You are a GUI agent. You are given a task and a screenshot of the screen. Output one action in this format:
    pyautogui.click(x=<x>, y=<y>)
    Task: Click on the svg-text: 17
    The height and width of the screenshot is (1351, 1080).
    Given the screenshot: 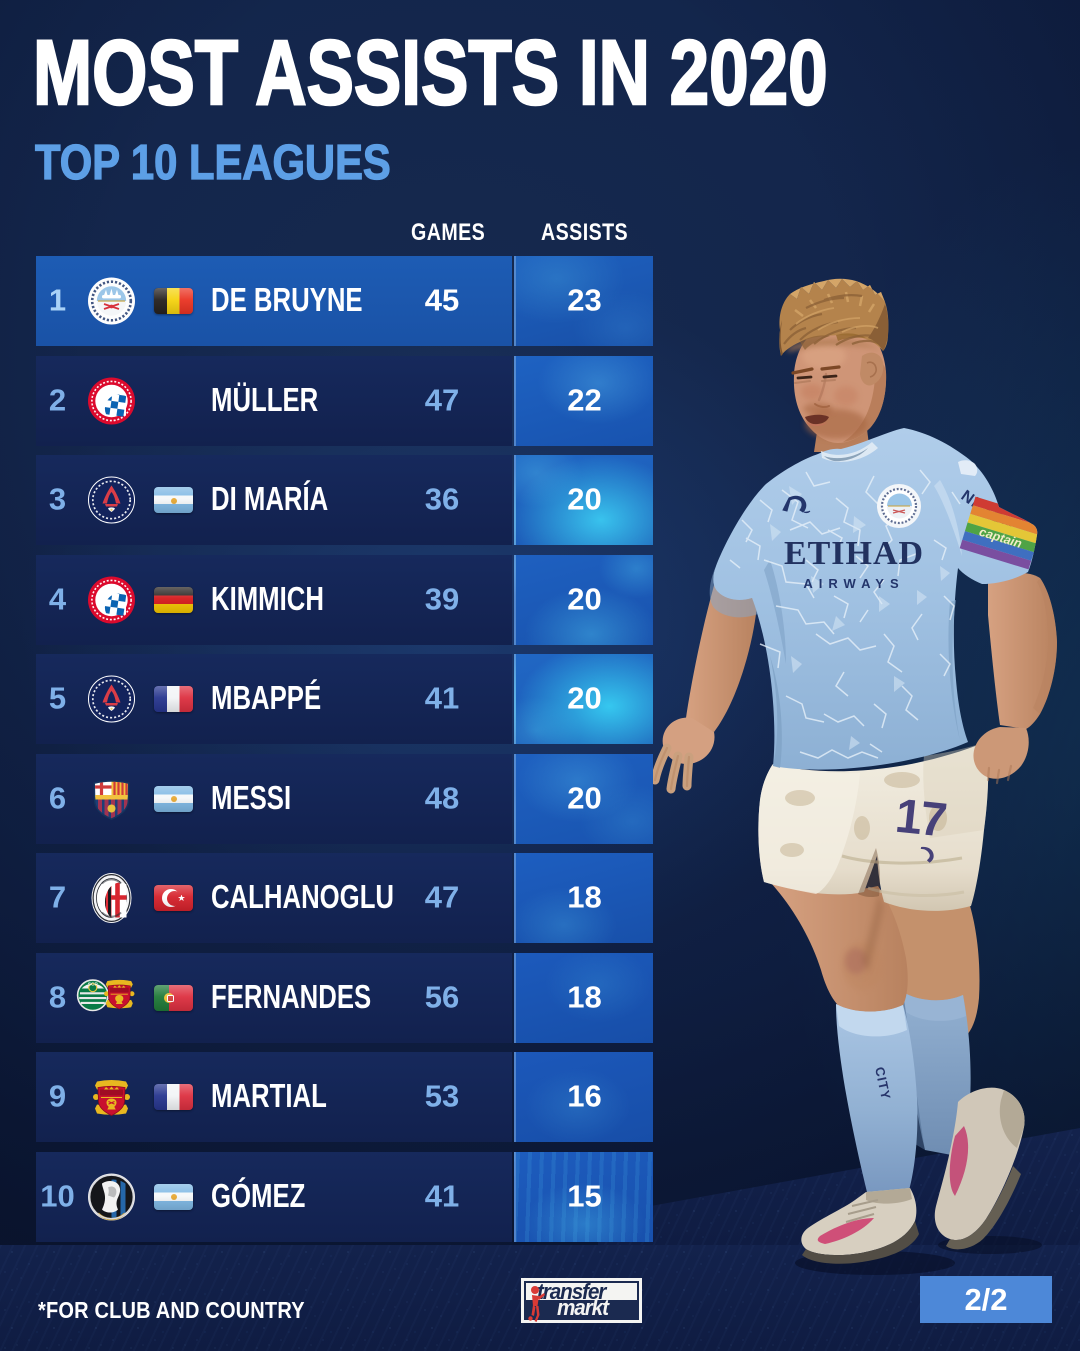 What is the action you would take?
    pyautogui.click(x=920, y=819)
    